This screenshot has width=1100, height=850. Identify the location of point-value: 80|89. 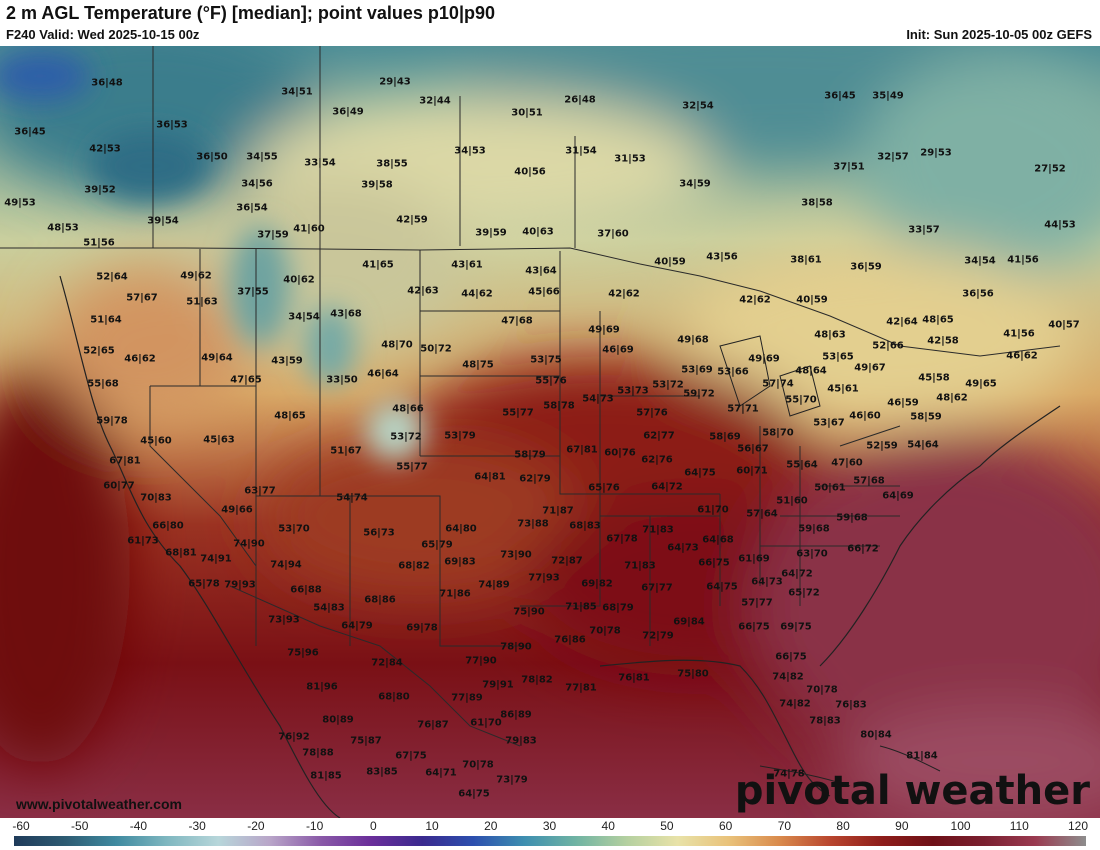
(338, 720).